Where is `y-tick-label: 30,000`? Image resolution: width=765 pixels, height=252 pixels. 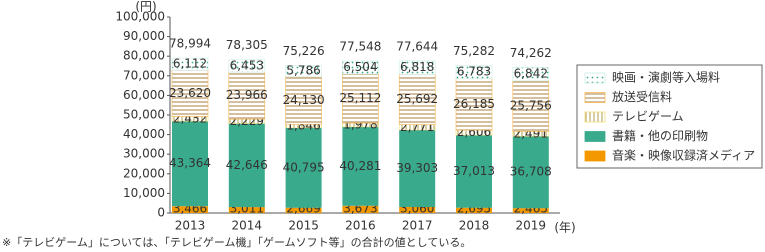 y-tick-label: 30,000 is located at coordinates (144, 154).